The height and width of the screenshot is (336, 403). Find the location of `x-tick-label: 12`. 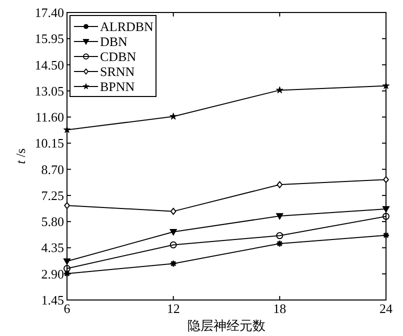

x-tick-label: 12 is located at coordinates (173, 308).